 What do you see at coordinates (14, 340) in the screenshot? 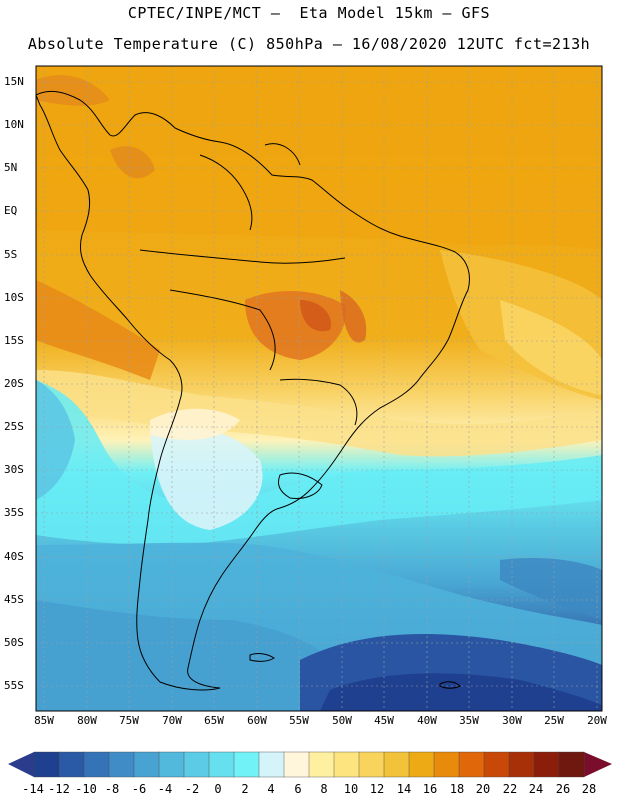
I see `lat-label-15s: 15S` at bounding box center [14, 340].